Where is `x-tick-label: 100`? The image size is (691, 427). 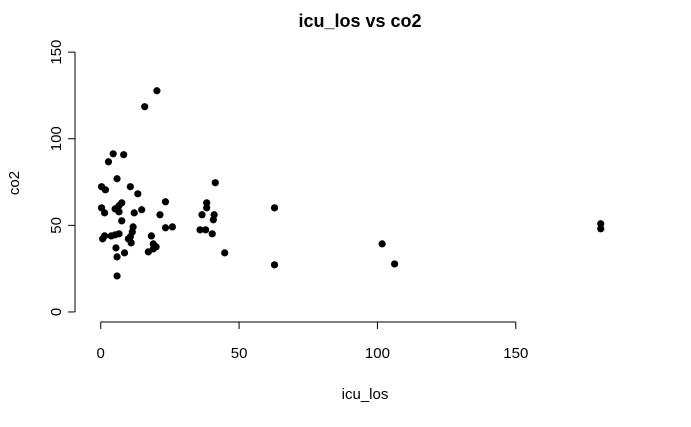 x-tick-label: 100 is located at coordinates (377, 353).